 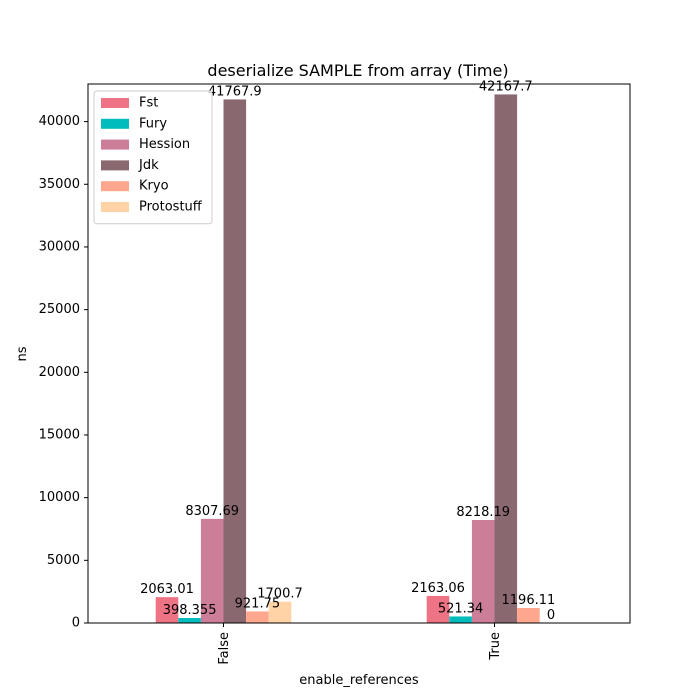 I want to click on legend-label-protostuff: Protostuff, so click(x=171, y=207).